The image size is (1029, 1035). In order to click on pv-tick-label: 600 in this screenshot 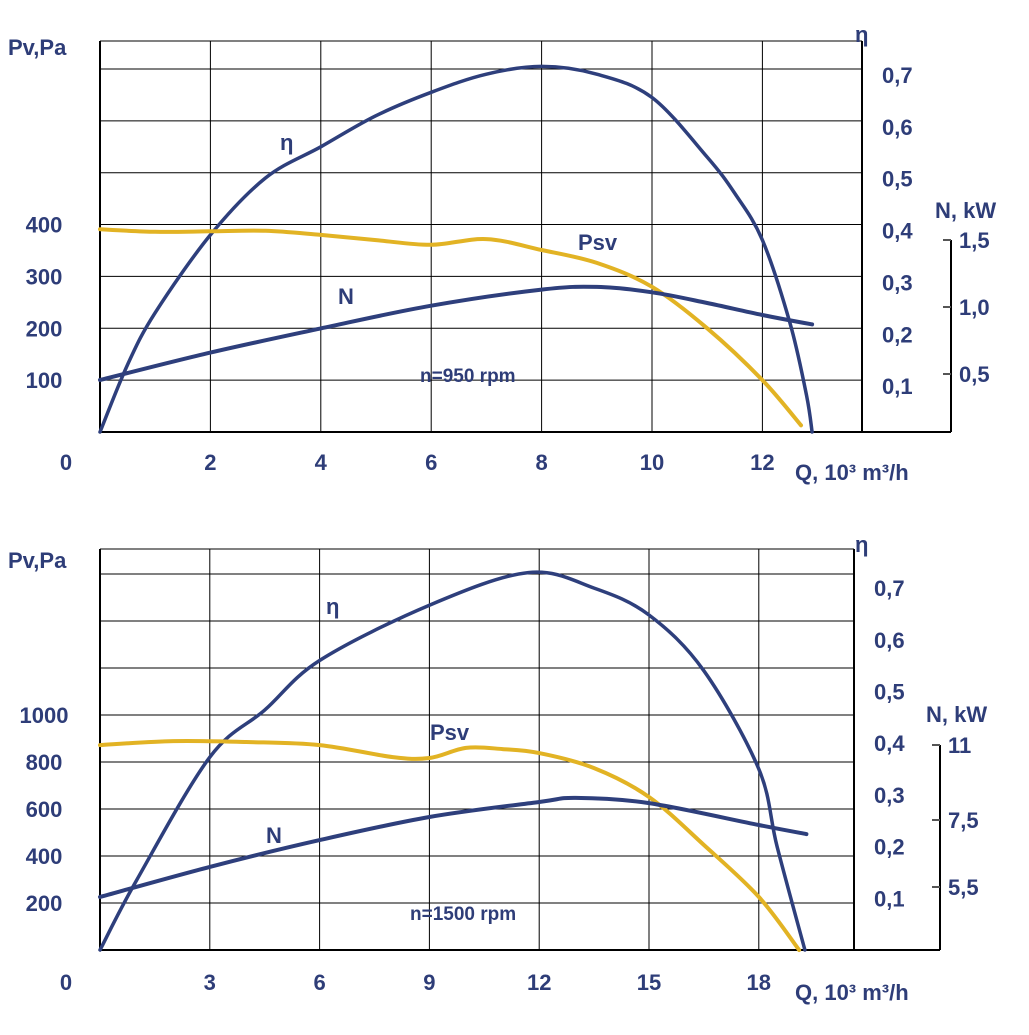, I will do `click(44, 809)`.